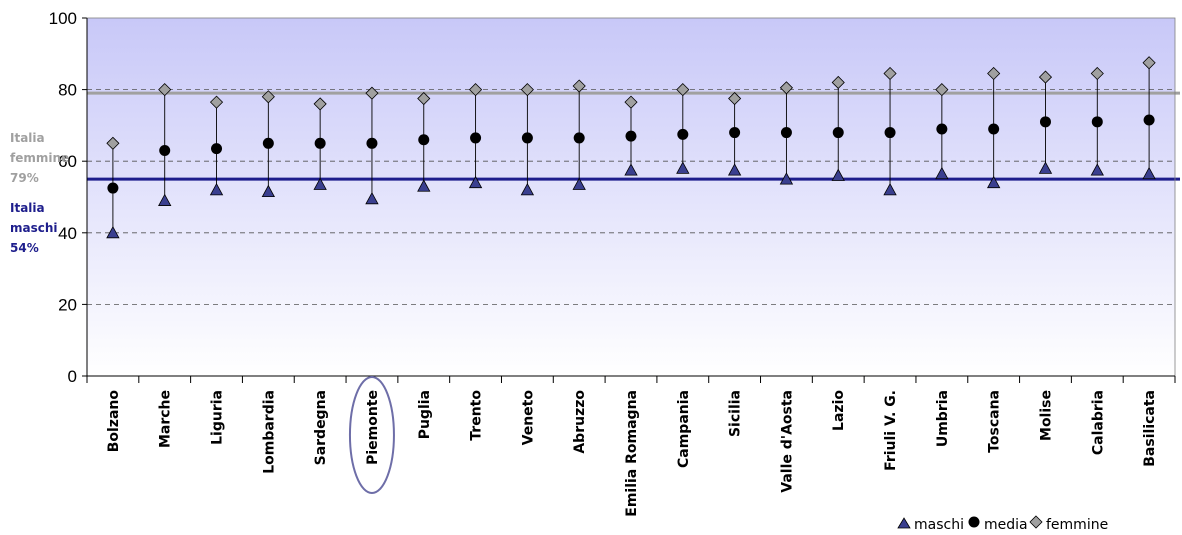 The height and width of the screenshot is (535, 1182). What do you see at coordinates (528, 418) in the screenshot?
I see `x-category-label: Veneto` at bounding box center [528, 418].